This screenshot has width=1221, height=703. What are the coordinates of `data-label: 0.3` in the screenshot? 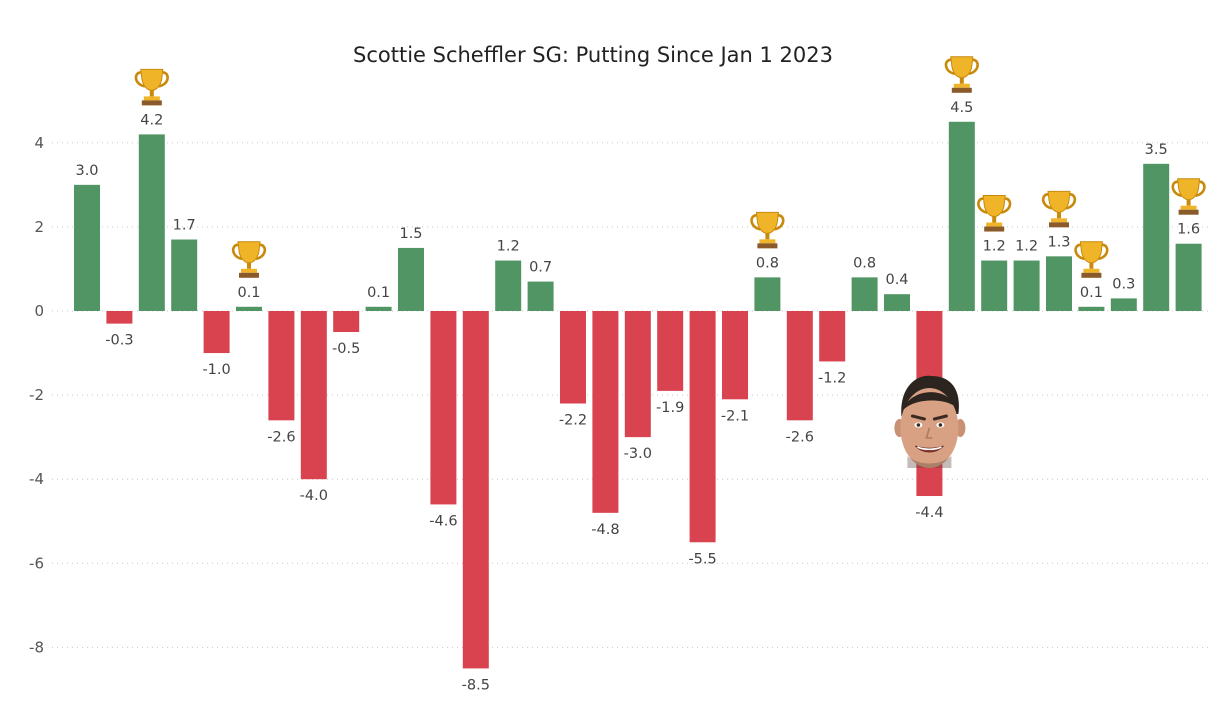 It's located at (1123, 284).